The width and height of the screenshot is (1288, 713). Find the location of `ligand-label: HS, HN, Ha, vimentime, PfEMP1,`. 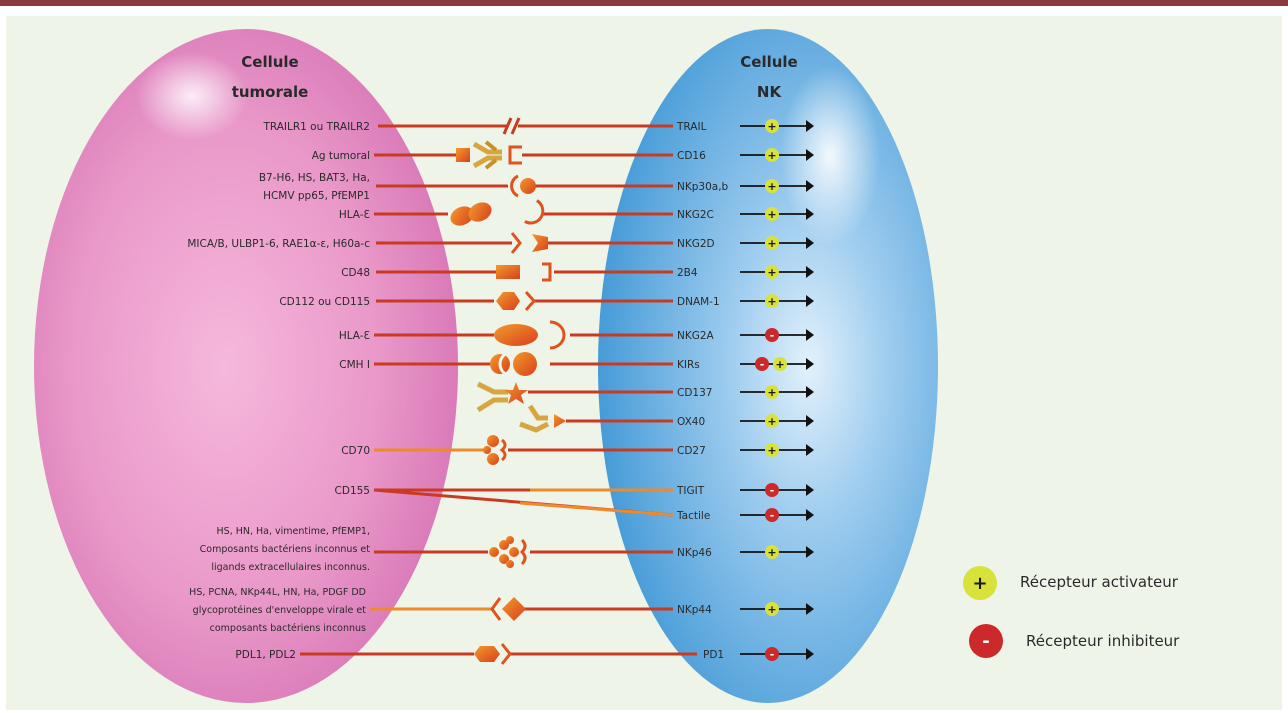

ligand-label: HS, HN, Ha, vimentime, PfEMP1, is located at coordinates (293, 531).